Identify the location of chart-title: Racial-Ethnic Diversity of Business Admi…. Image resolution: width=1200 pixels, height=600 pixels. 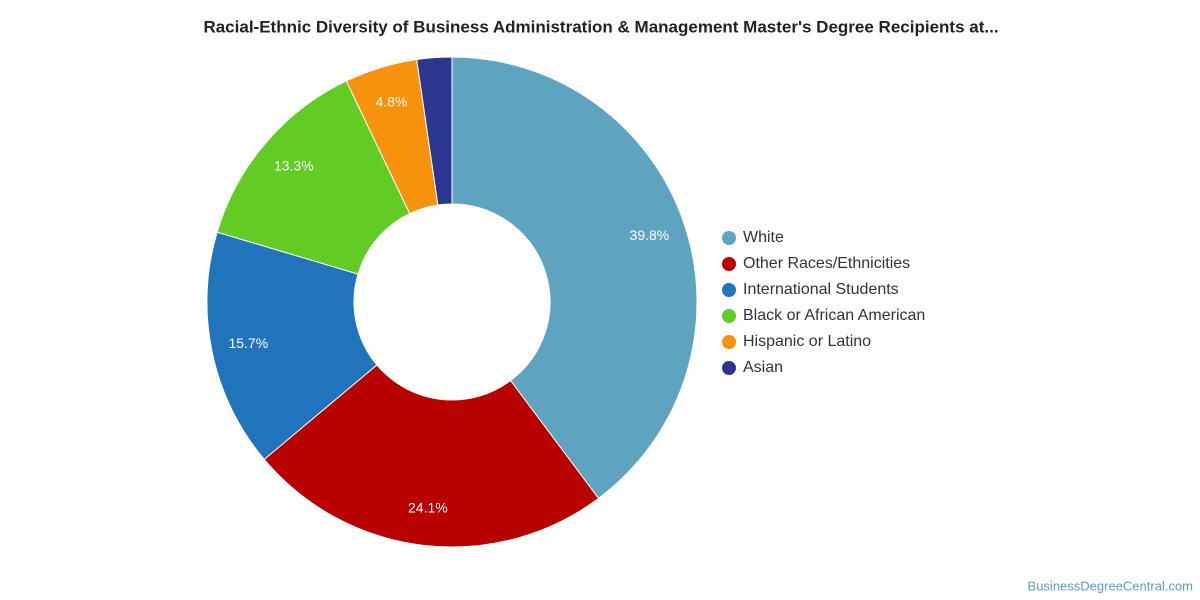
(600, 26).